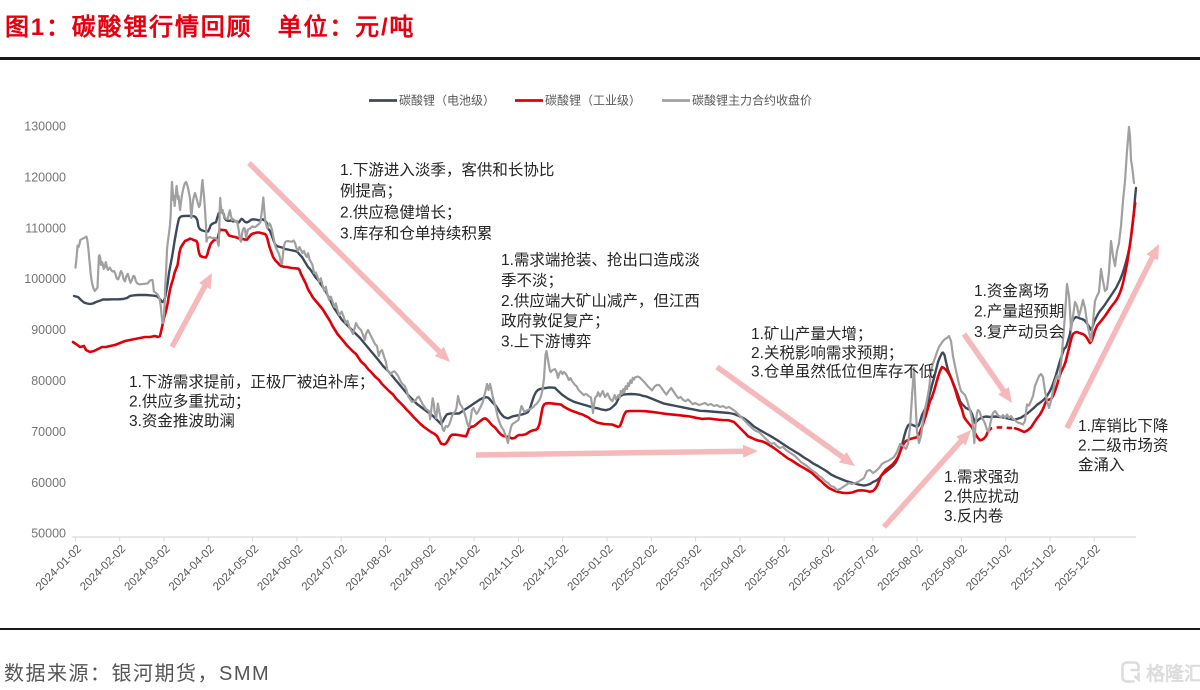 This screenshot has height=690, width=1200. What do you see at coordinates (827, 353) in the screenshot?
I see `svg-text: 2.关税影响需求预期；` at bounding box center [827, 353].